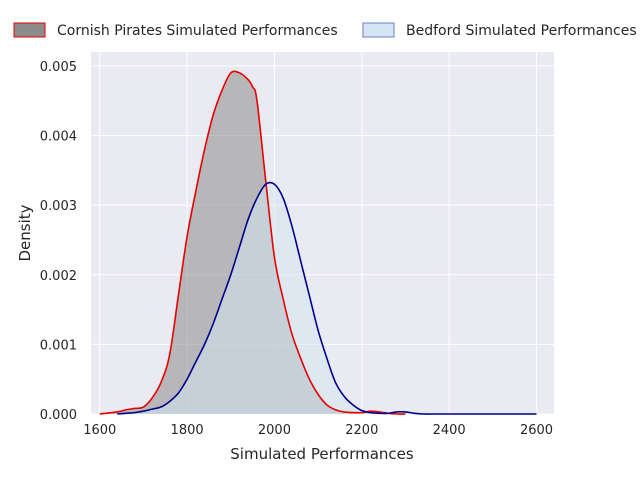  Describe the element at coordinates (361, 430) in the screenshot. I see `x-tick-label: 2200` at that location.